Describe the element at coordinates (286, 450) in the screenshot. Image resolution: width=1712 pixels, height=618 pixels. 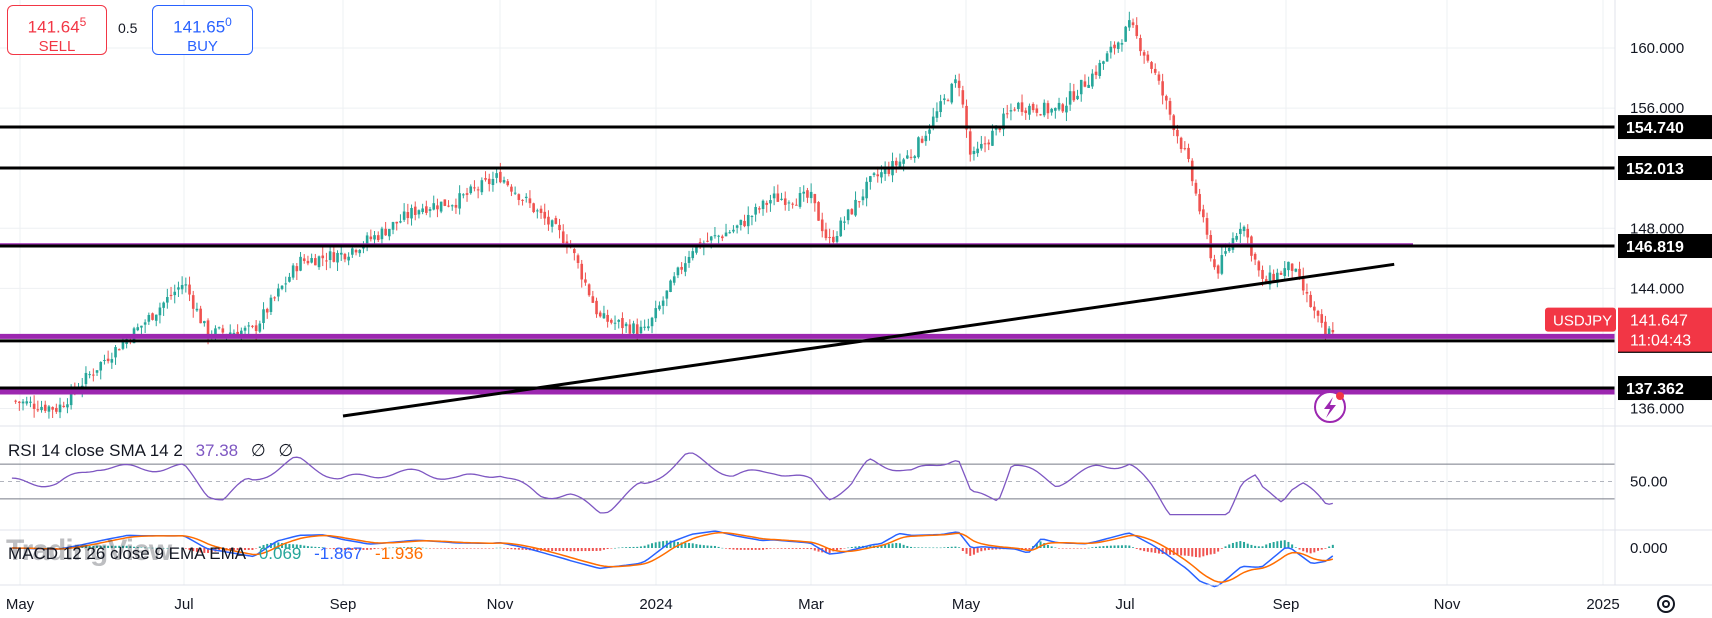
I see `rsi-v3: ∅` at that location.